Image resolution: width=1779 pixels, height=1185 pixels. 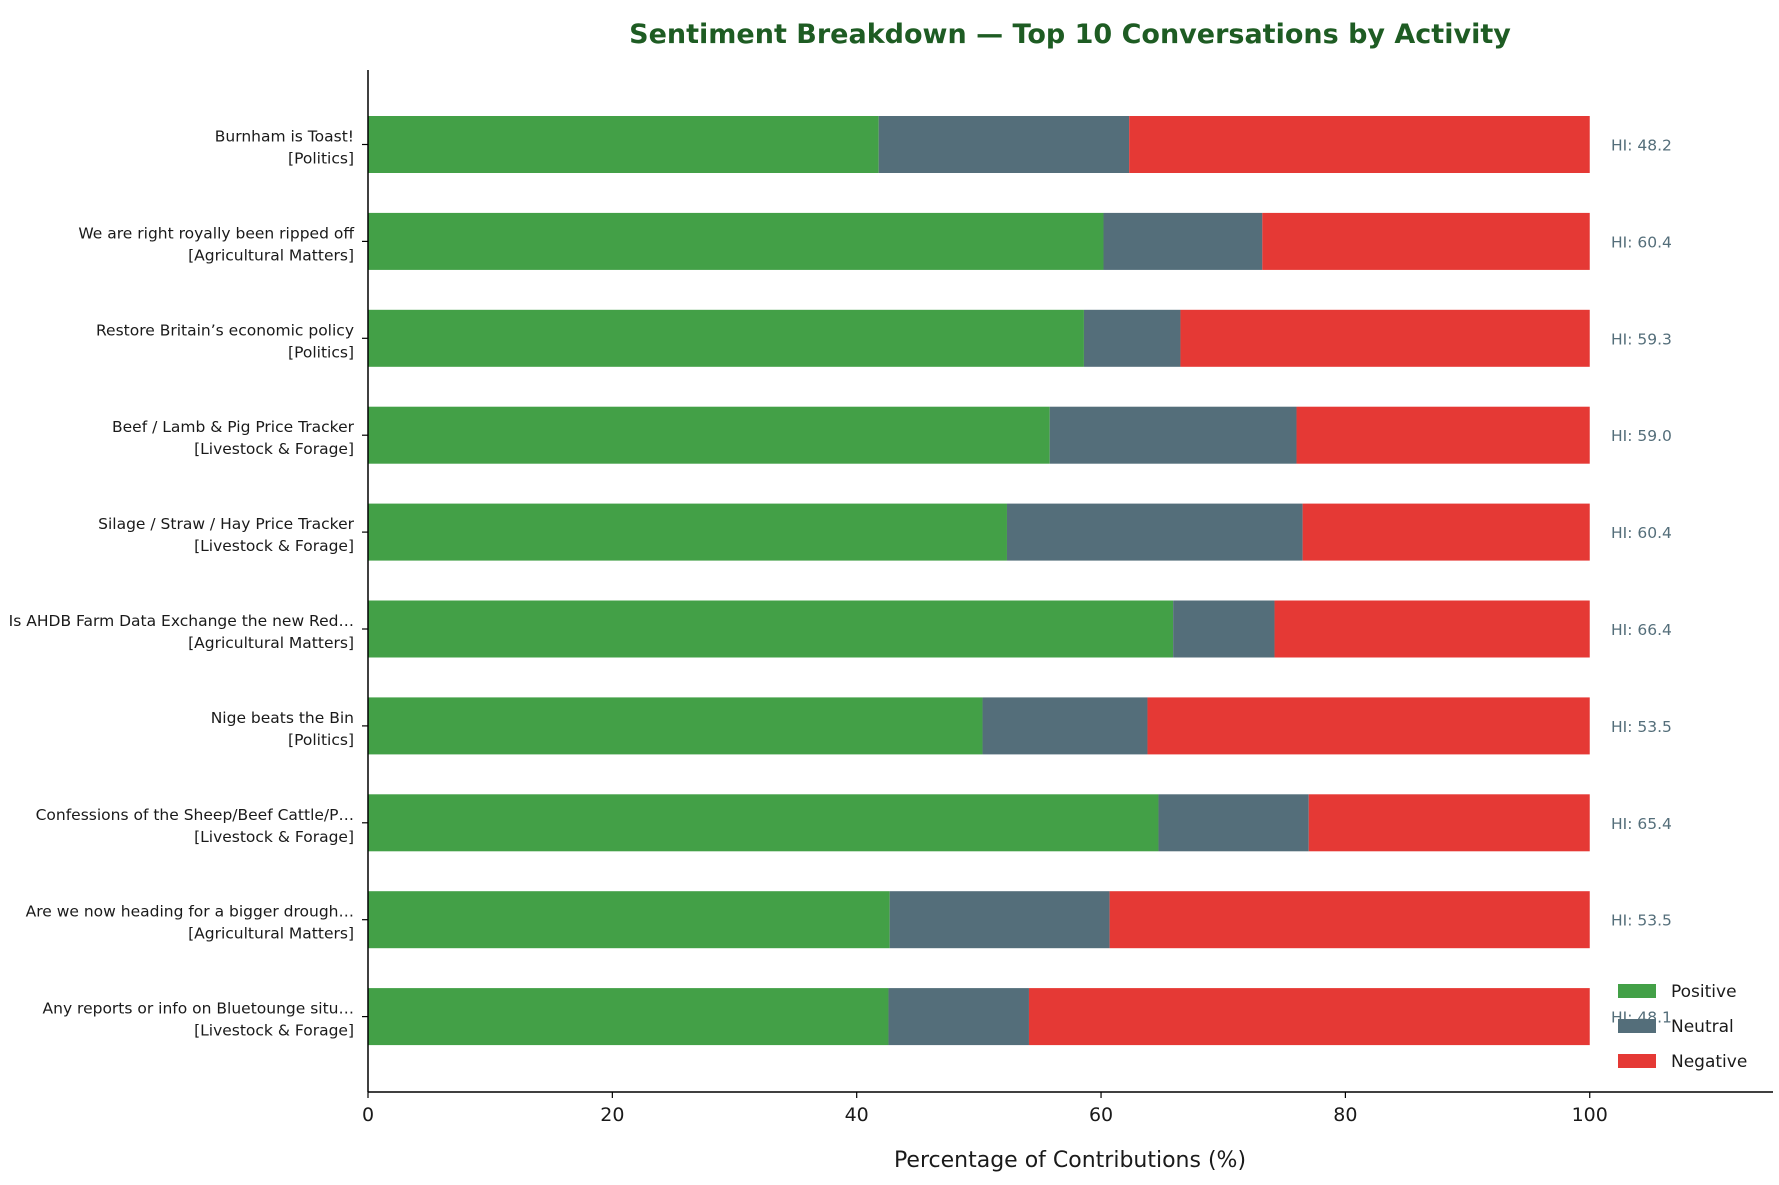 I want to click on category-forum-5: [Livestock & Forage], so click(x=274, y=546).